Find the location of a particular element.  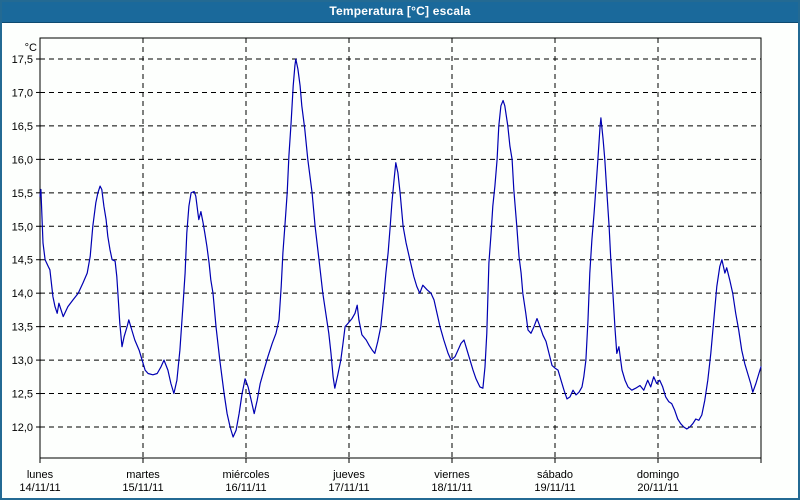

x-tick-weekday: viernes is located at coordinates (452, 475).